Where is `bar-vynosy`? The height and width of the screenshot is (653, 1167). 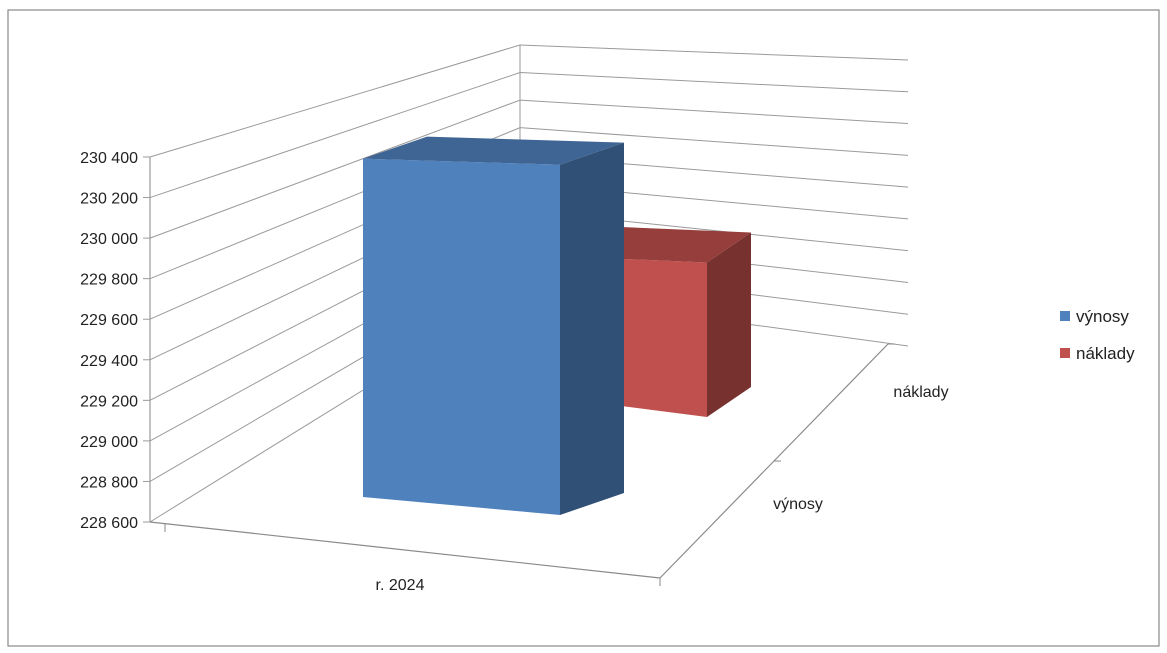
bar-vynosy is located at coordinates (493, 325).